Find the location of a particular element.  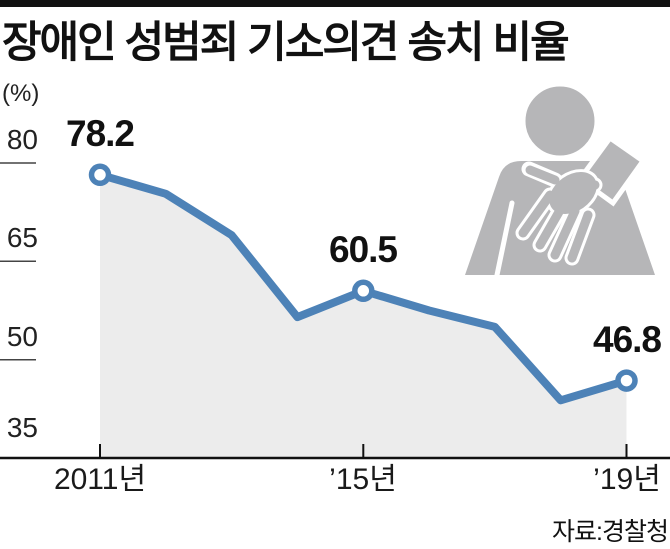

data-value-label: 60.5 is located at coordinates (363, 249).